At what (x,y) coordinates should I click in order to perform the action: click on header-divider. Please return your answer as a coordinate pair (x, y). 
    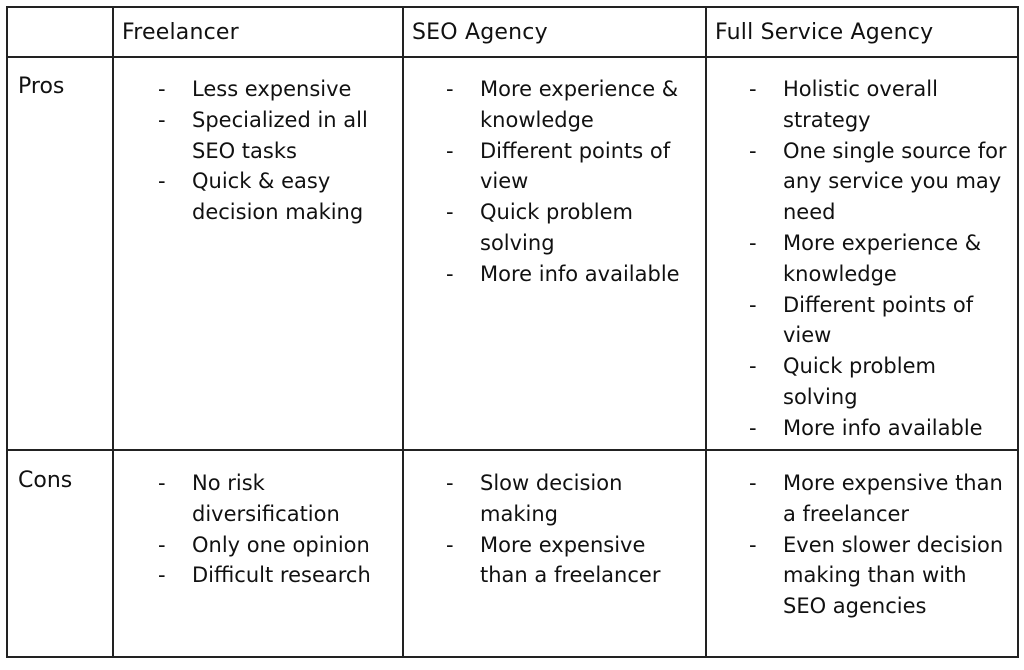
    Looking at the image, I should click on (512, 57).